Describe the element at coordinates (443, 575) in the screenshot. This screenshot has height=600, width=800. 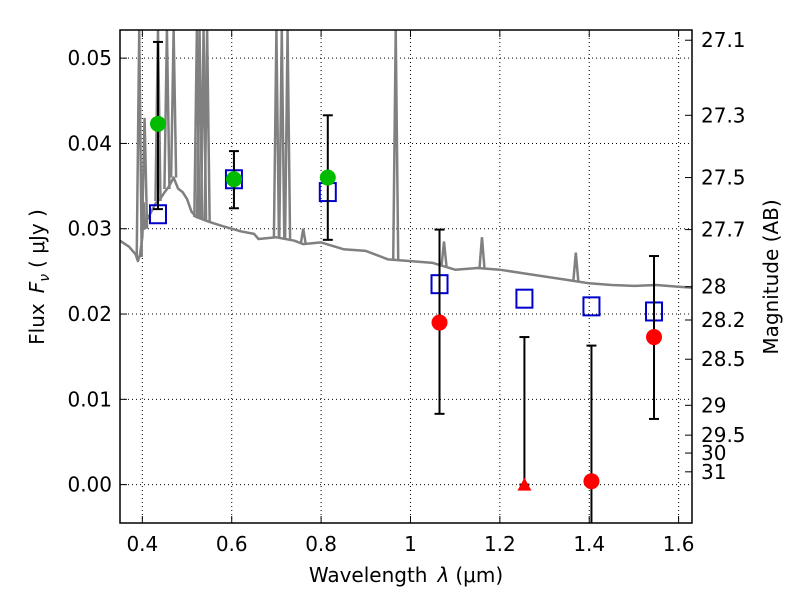
I see `x-axis-label-symbol: λ` at that location.